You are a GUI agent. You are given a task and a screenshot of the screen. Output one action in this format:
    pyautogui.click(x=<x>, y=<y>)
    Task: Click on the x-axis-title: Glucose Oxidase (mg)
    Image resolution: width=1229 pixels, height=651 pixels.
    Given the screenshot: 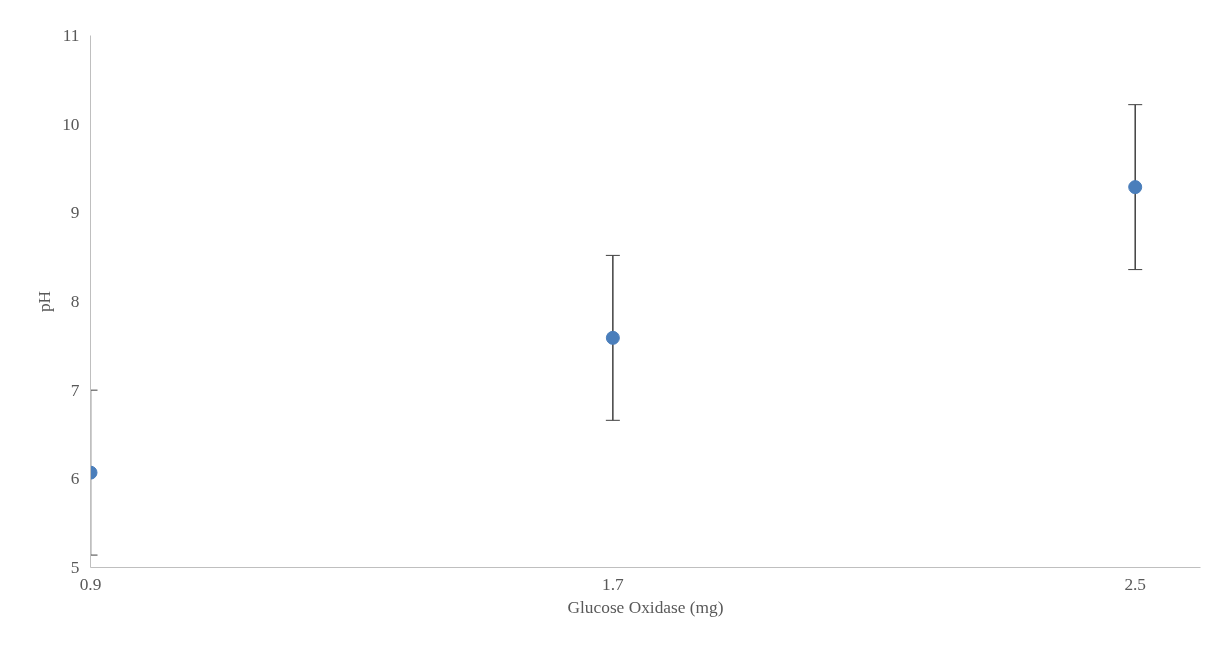 What is the action you would take?
    pyautogui.click(x=645, y=607)
    